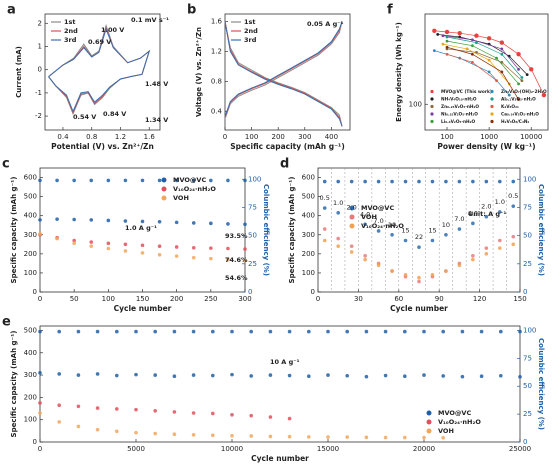 The image size is (554, 467). I want to click on y2-axis-label: Columbic efficiency (%), so click(541, 230).